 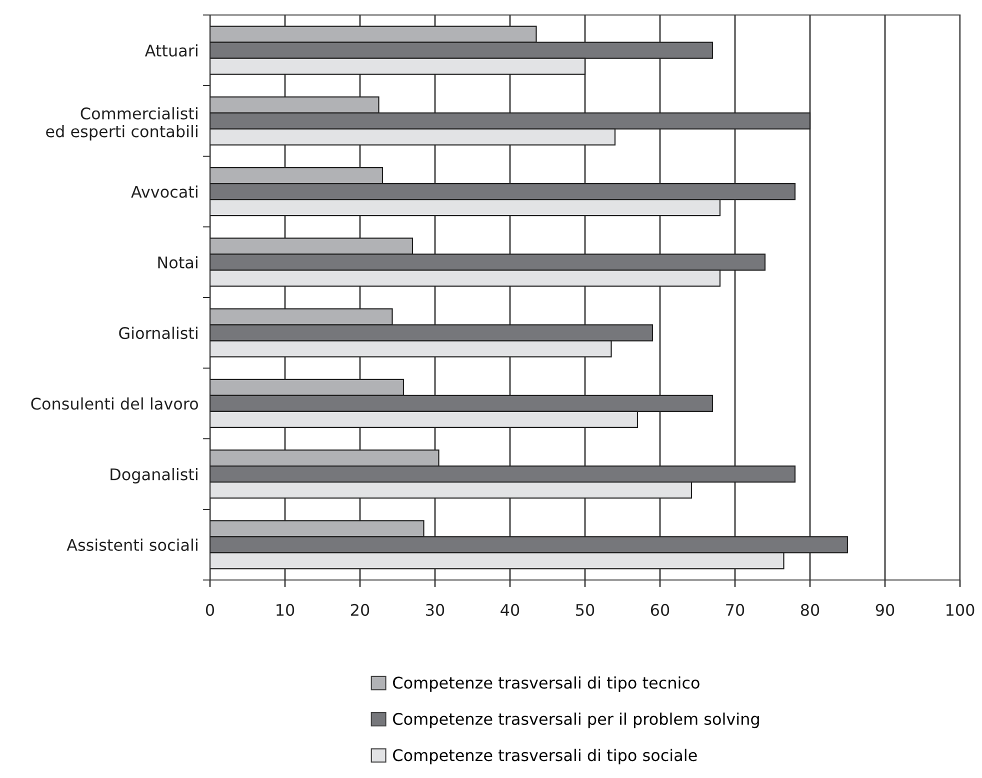 What do you see at coordinates (158, 333) in the screenshot?
I see `y-tick-label: Giornalisti` at bounding box center [158, 333].